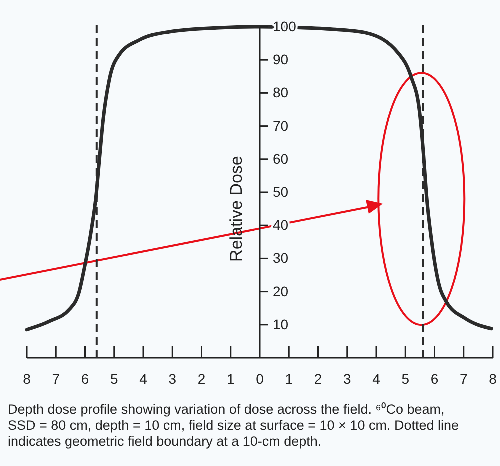 Image resolution: width=500 pixels, height=466 pixels. What do you see at coordinates (233, 425) in the screenshot?
I see `text: Depth dose profile showing variation of dose across the field. ⁶⁰Co beam, SSD = 80 cm, depth = 10 cm, field size at surface = 10 × 10 cm. Dotted line indicates geometric field boundary at a 10-cm depth.` at bounding box center [233, 425].